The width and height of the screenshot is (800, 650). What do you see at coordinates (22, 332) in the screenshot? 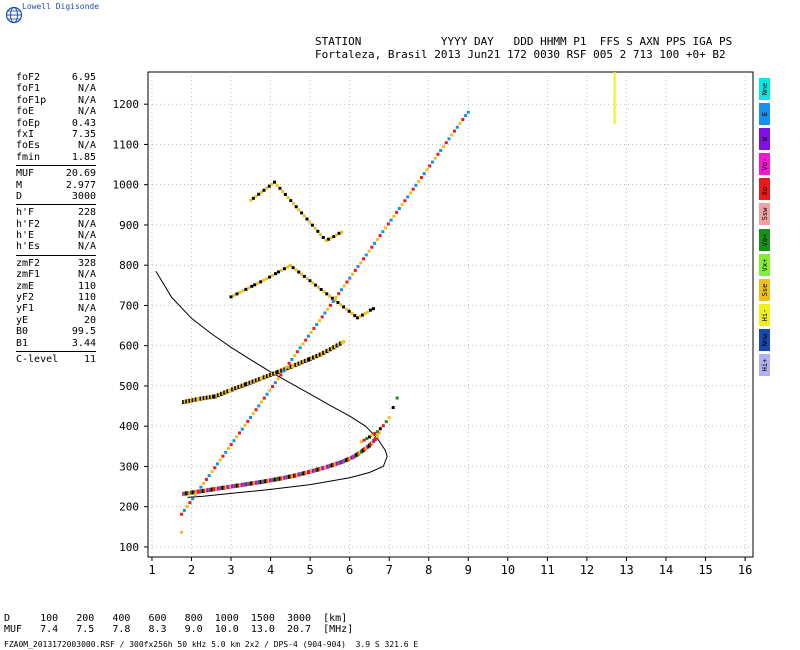
I see `param-label: B0` at bounding box center [22, 332].